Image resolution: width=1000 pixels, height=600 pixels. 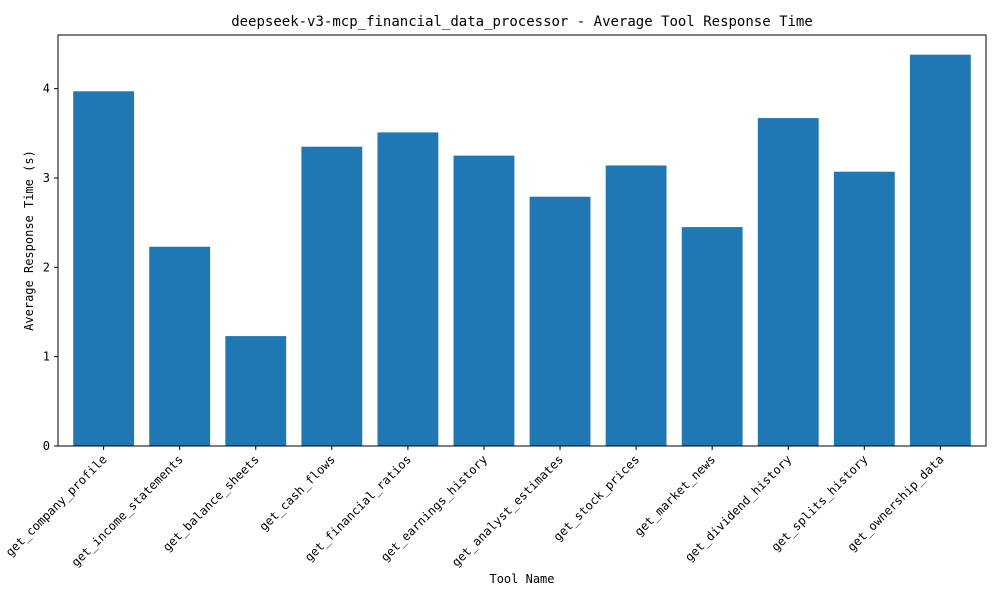 I want to click on y-tick-label: 0, so click(x=46, y=446).